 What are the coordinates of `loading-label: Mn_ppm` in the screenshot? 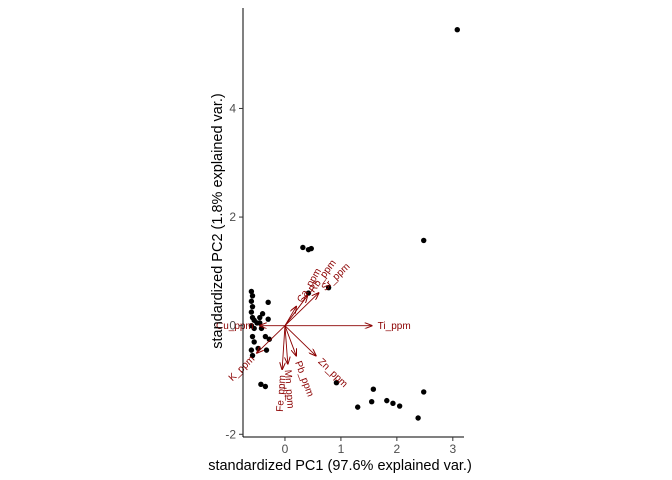 It's located at (289, 389).